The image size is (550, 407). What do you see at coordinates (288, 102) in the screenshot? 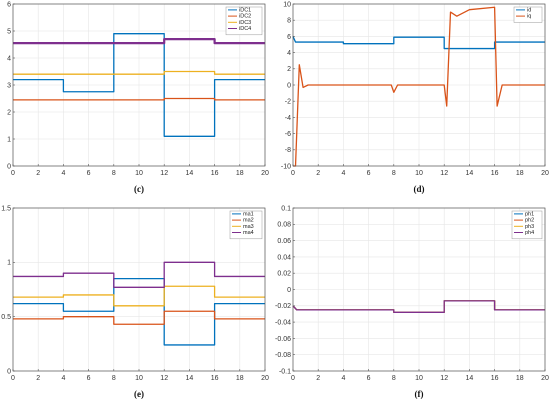
I see `y-tick-label: -2` at bounding box center [288, 102].